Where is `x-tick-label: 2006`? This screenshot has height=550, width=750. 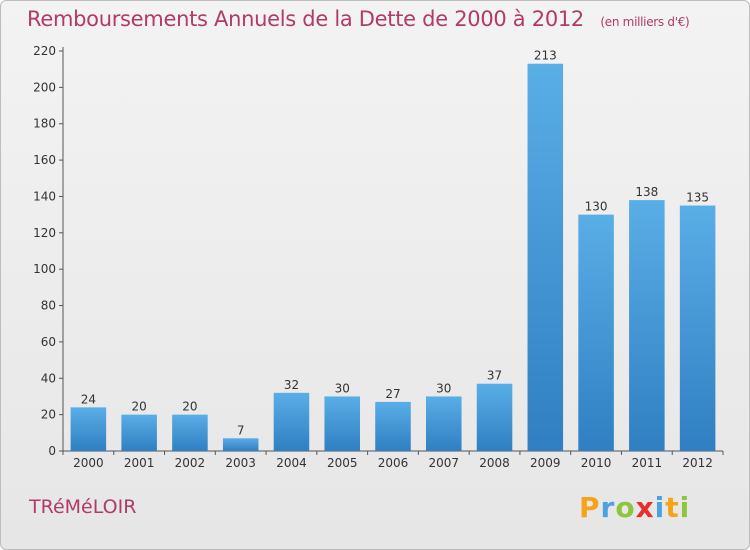
x-tick-label: 2006 is located at coordinates (393, 463).